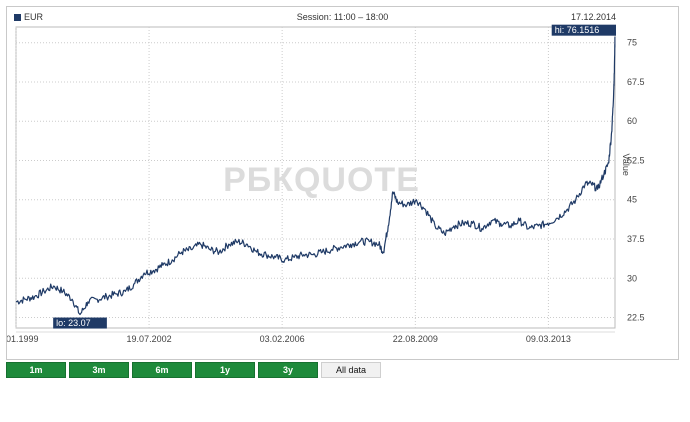  I want to click on tab-all-data: All data, so click(351, 370).